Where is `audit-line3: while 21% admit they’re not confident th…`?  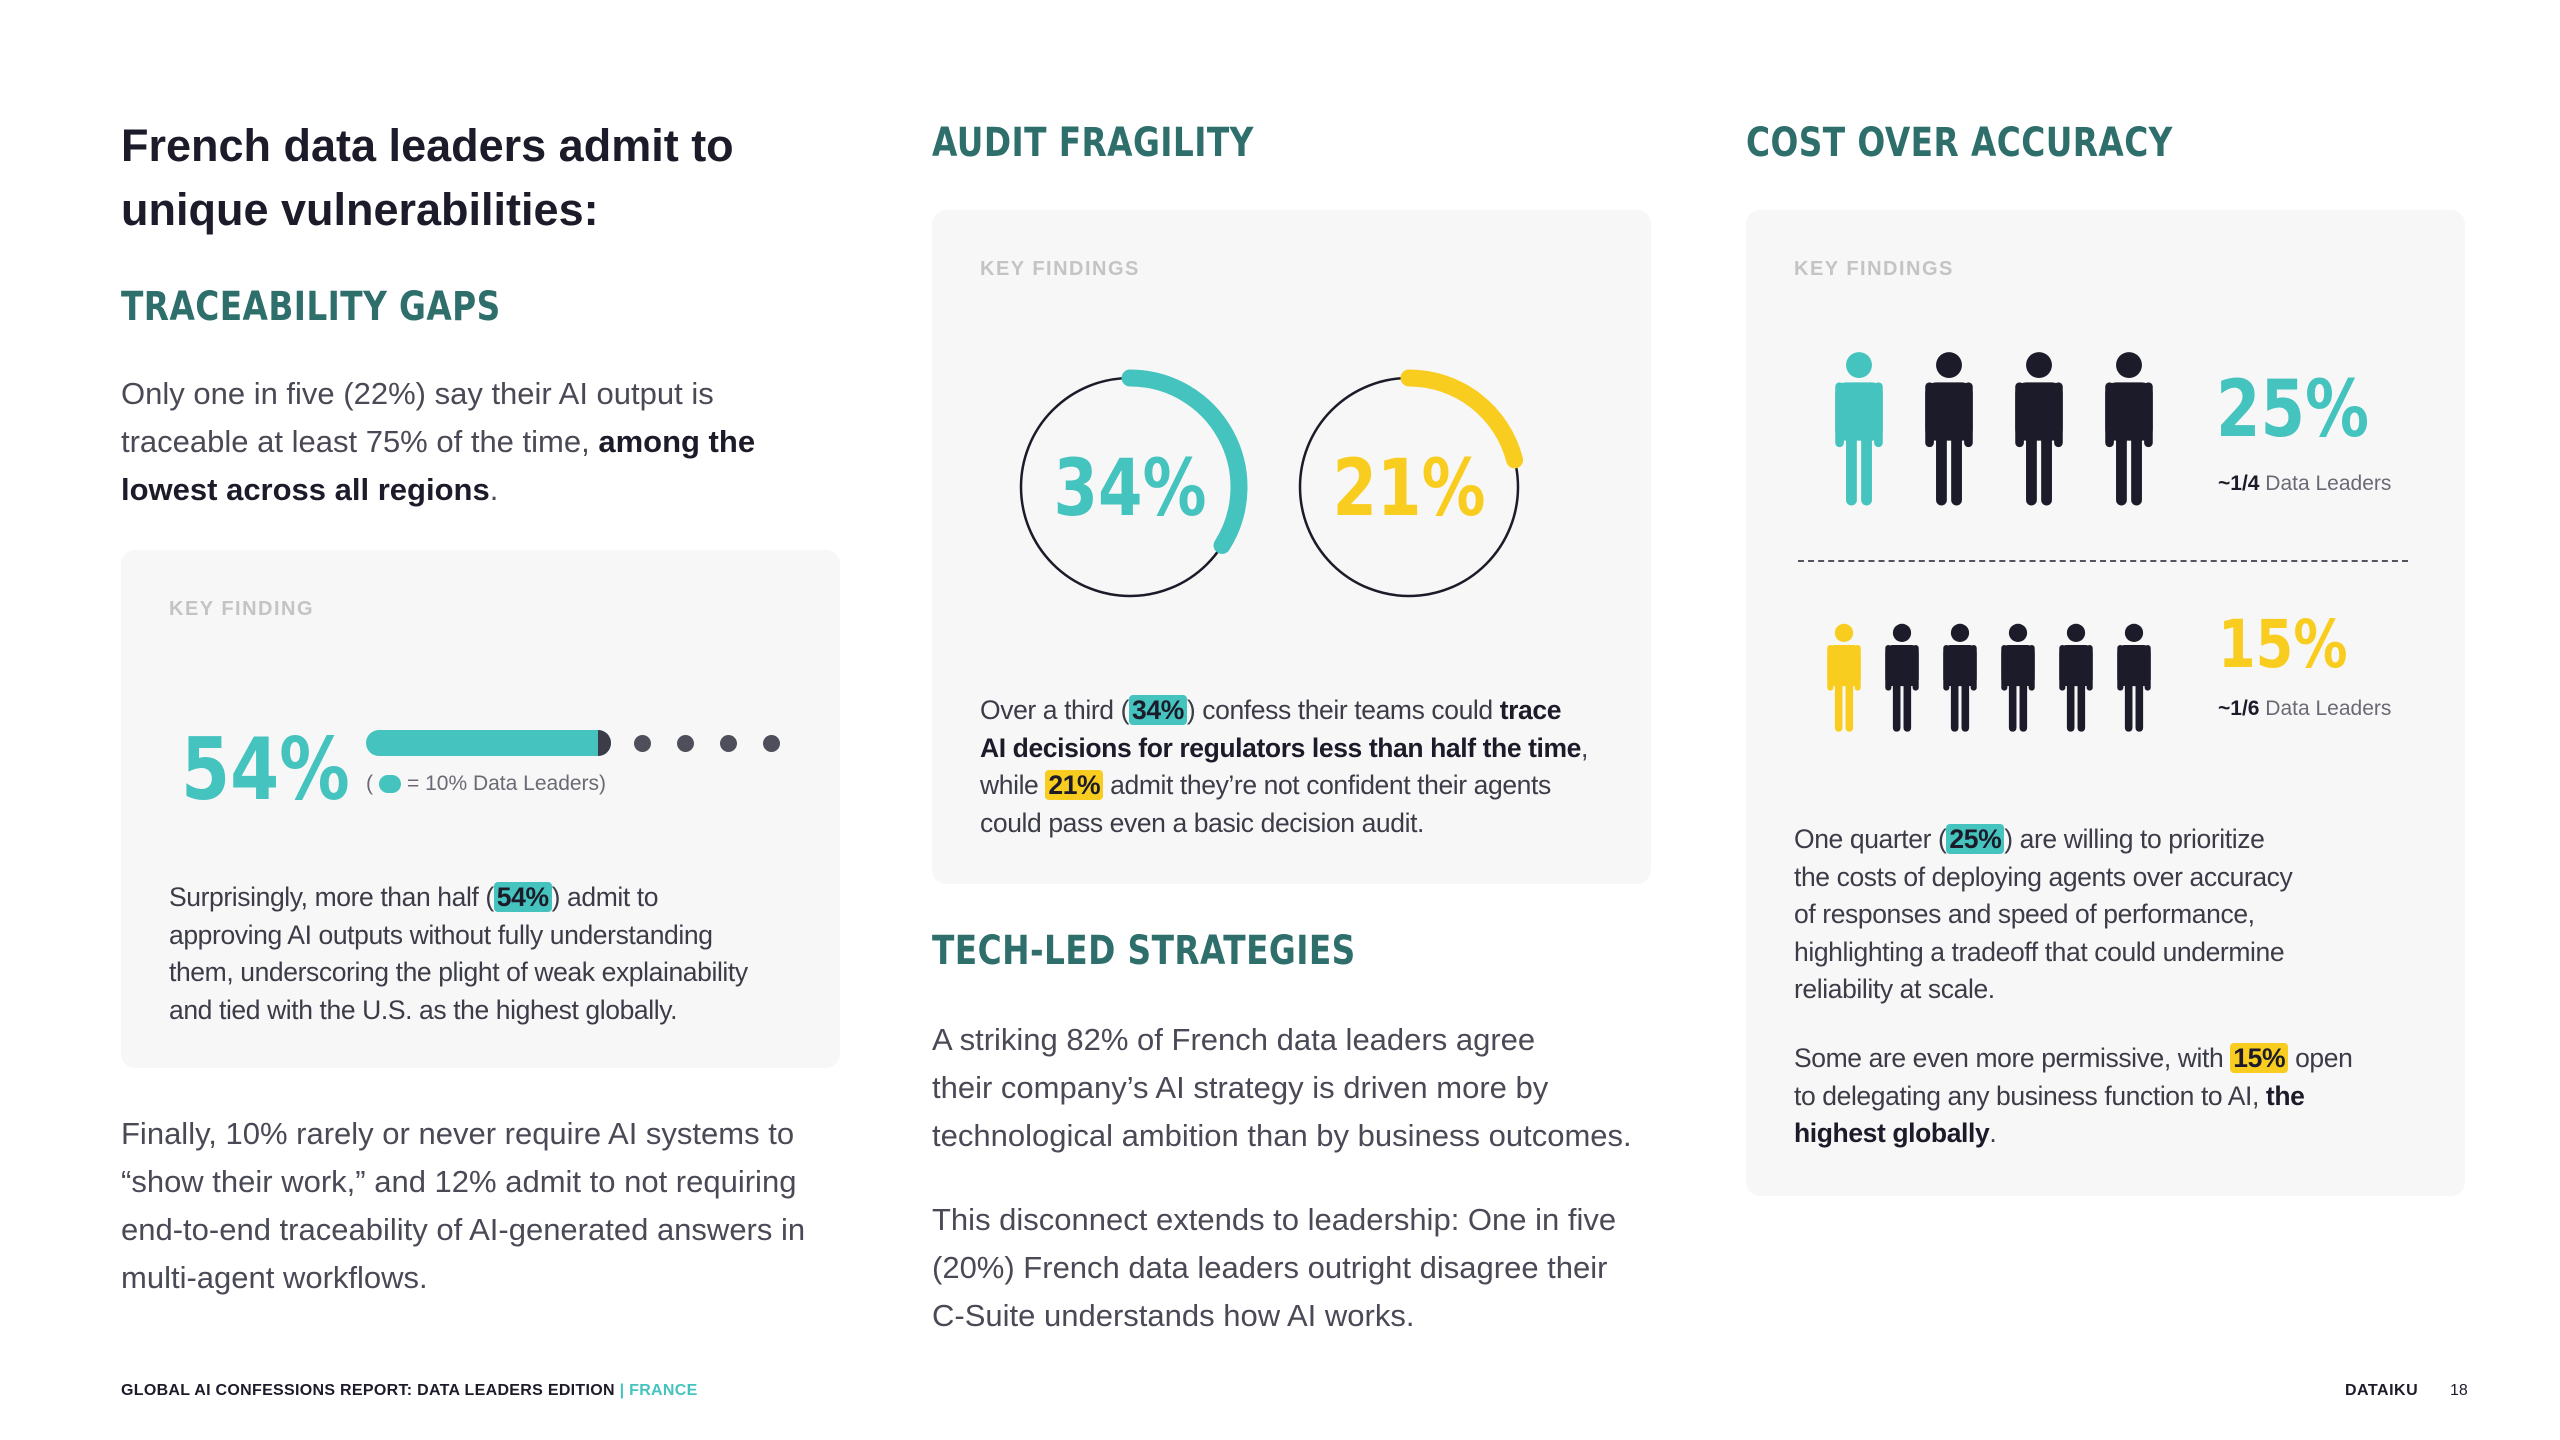 audit-line3: while 21% admit they’re not confident th… is located at coordinates (1284, 786).